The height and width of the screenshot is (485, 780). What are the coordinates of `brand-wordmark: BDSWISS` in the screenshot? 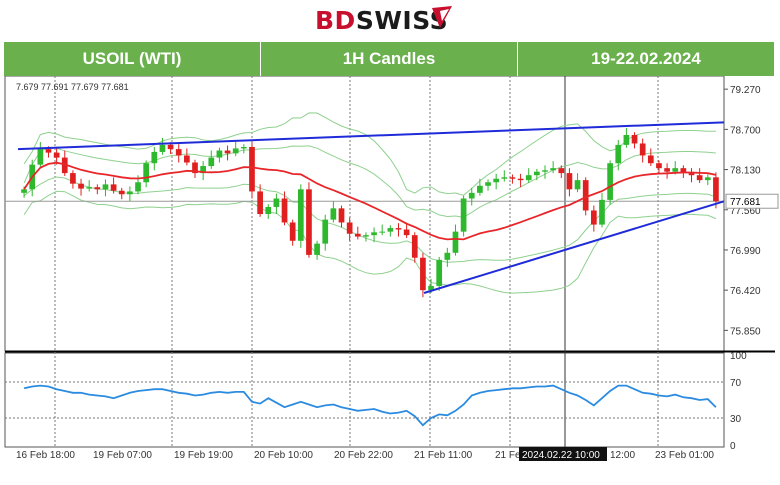 It's located at (382, 20).